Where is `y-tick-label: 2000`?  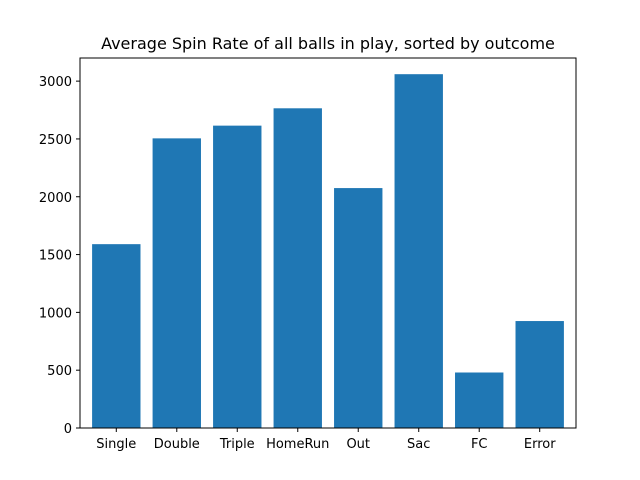 y-tick-label: 2000 is located at coordinates (55, 198).